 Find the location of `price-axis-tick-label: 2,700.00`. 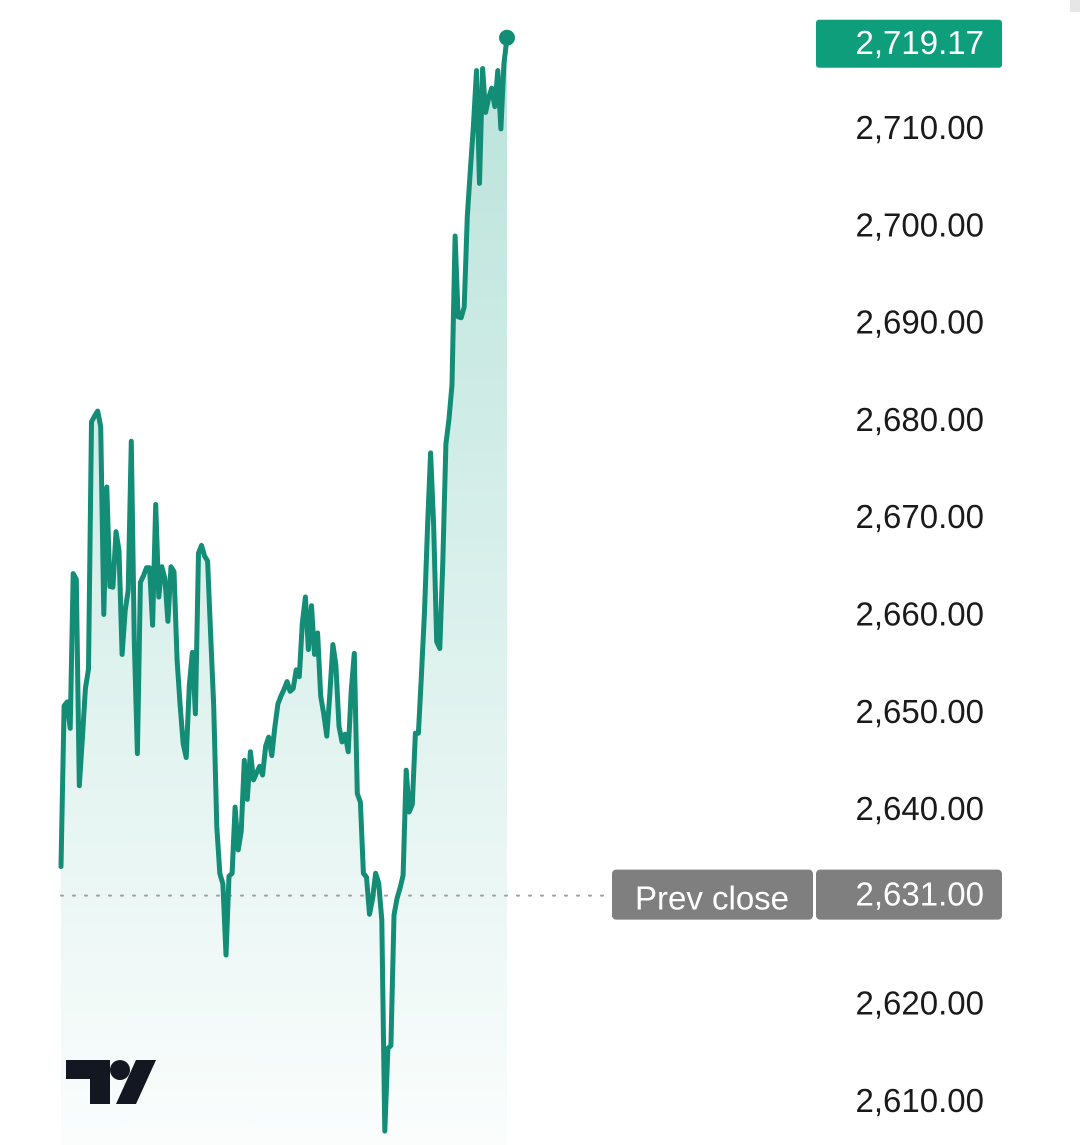

price-axis-tick-label: 2,700.00 is located at coordinates (920, 224).